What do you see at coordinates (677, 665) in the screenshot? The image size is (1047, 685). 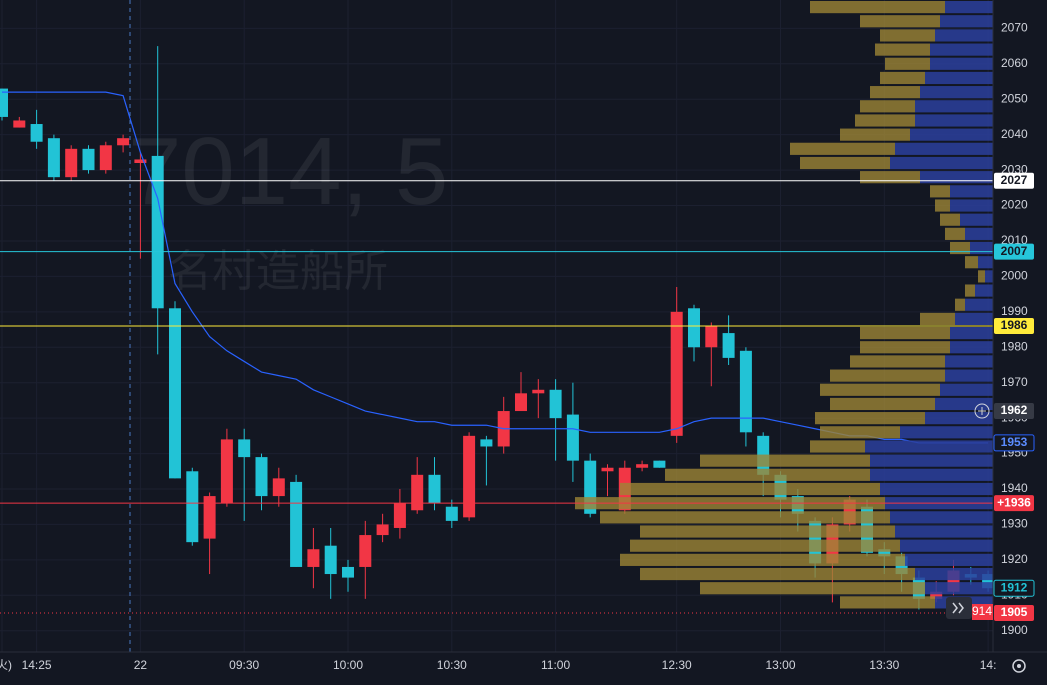 I see `x-tick-label: 12:30` at bounding box center [677, 665].